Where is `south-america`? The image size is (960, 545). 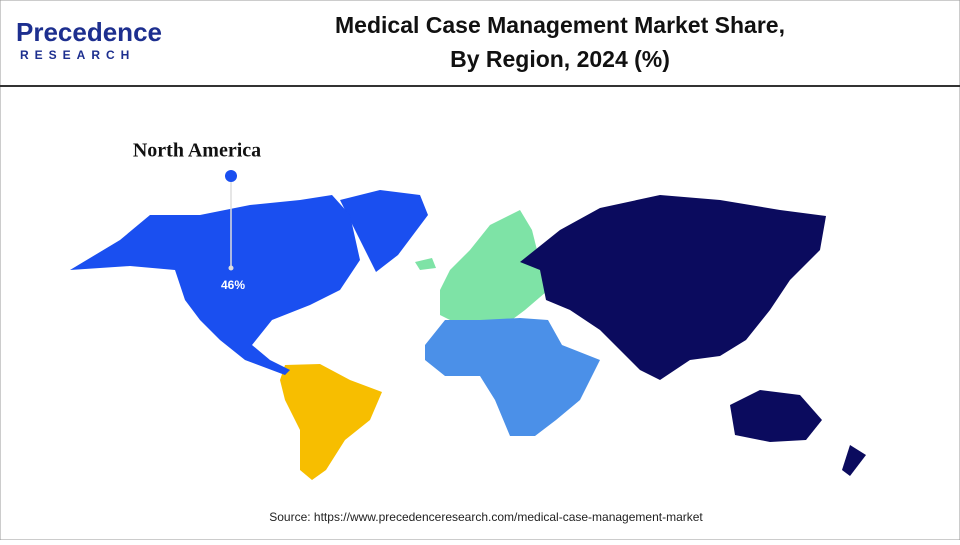
south-america is located at coordinates (331, 422).